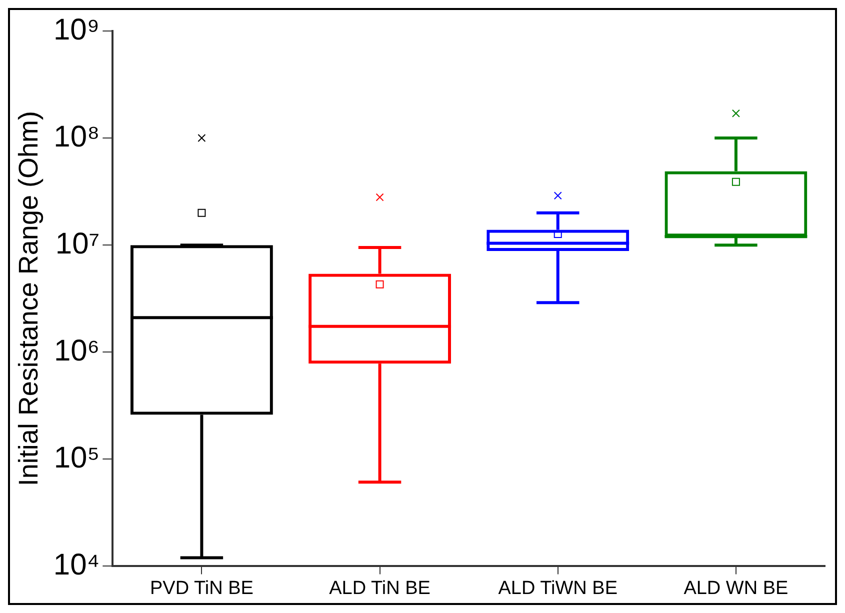  I want to click on y-axis-title: Initial Resistance Range (Ohm), so click(29, 298).